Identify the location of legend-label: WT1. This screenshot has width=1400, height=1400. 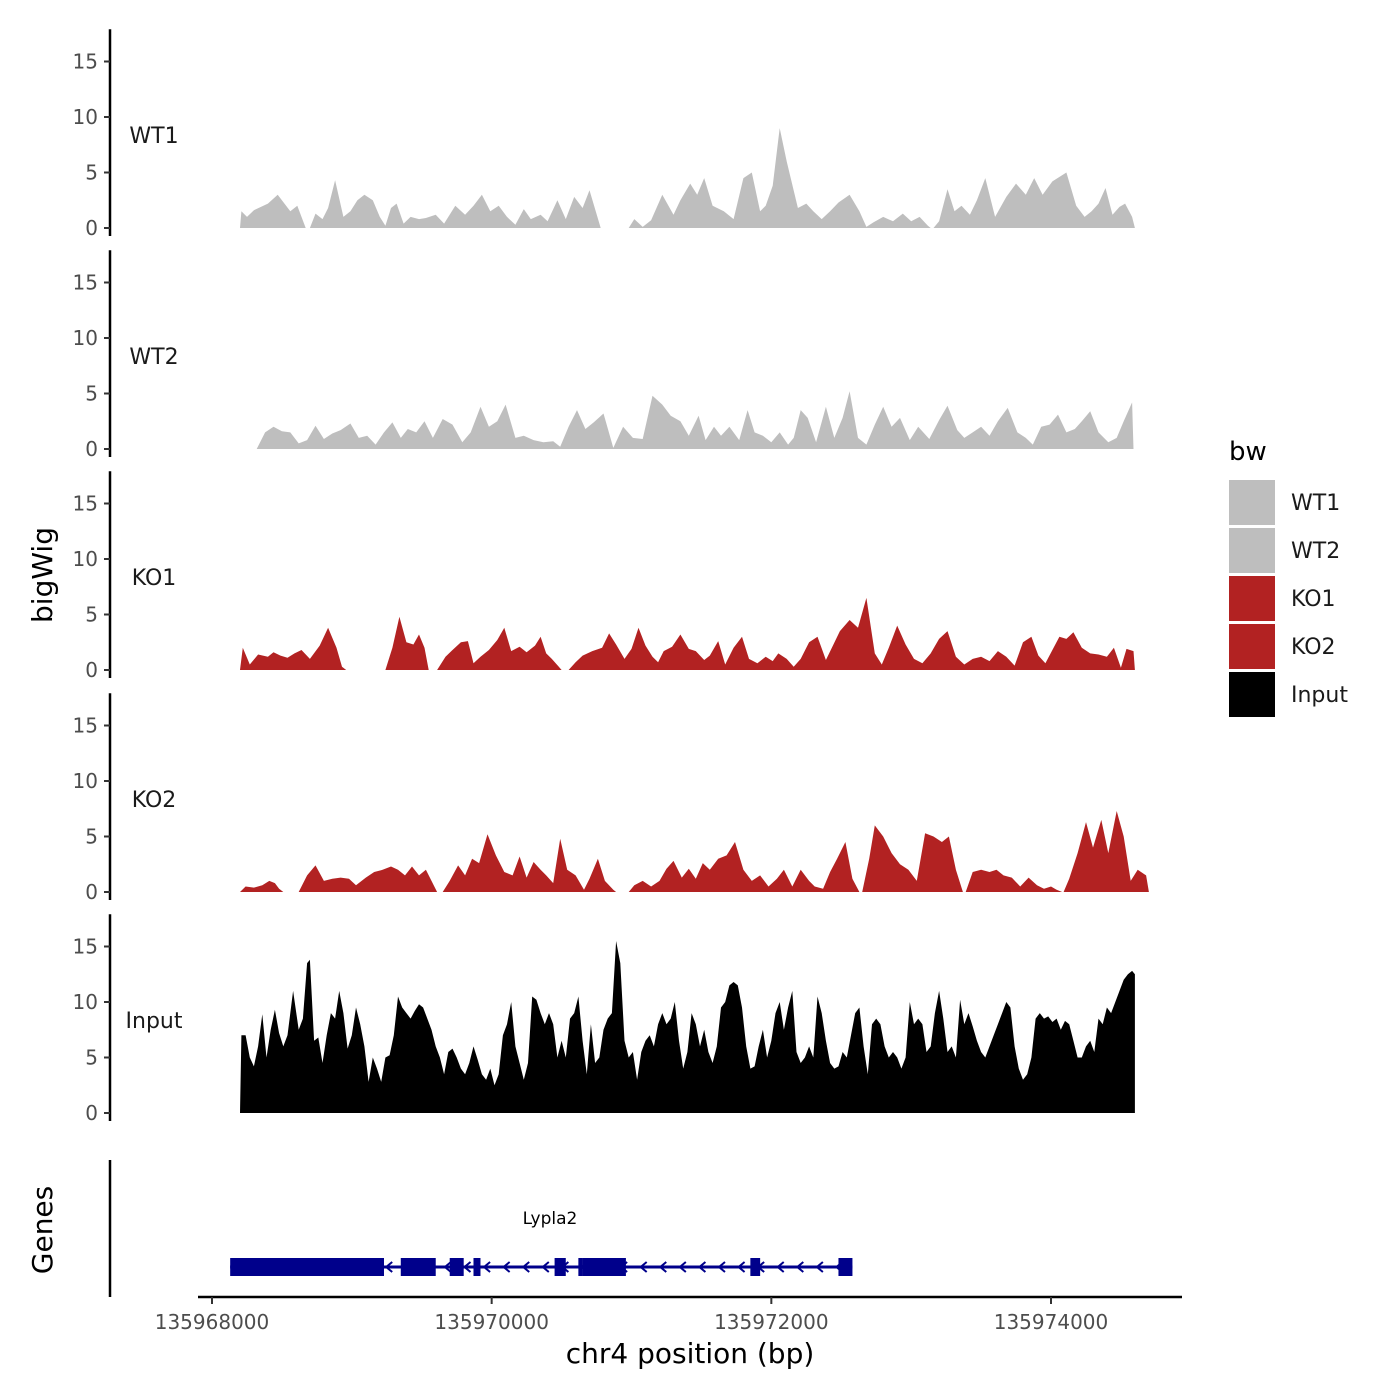
(1315, 503).